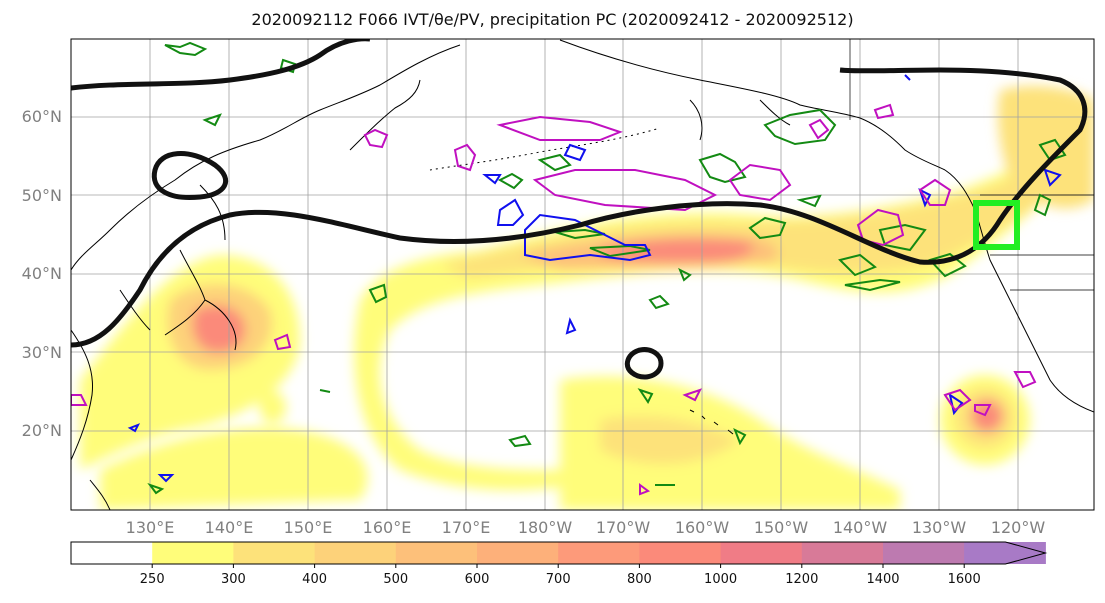 The image size is (1105, 603). Describe the element at coordinates (466, 527) in the screenshot. I see `lon-label-170e: 170°E` at that location.